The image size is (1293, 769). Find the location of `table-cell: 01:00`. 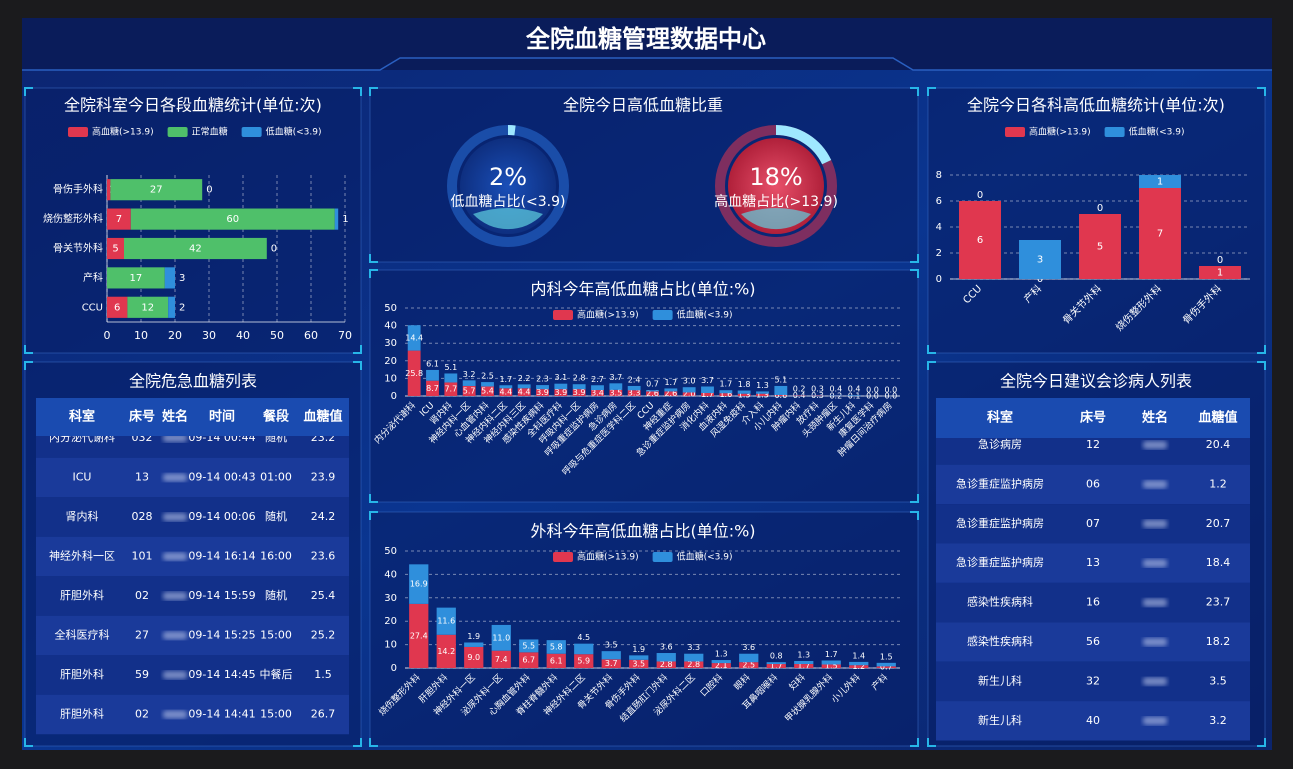

table-cell: 01:00 is located at coordinates (276, 477).